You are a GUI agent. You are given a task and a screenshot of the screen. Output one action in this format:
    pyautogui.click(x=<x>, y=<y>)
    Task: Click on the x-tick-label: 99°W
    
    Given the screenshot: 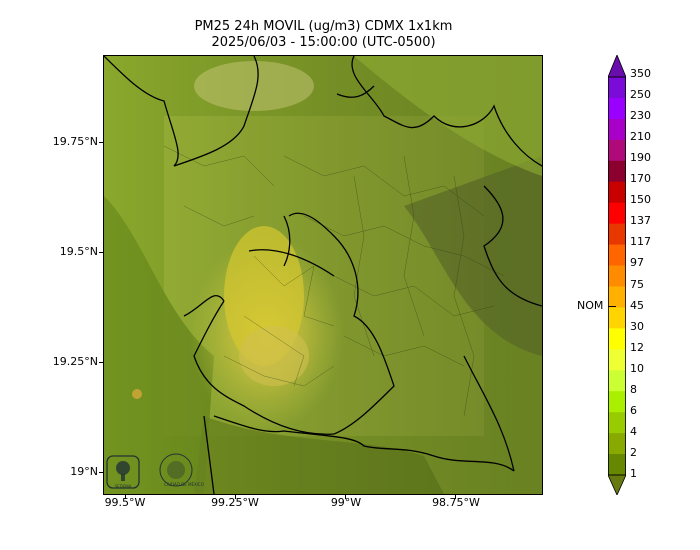 What is the action you would take?
    pyautogui.click(x=346, y=502)
    